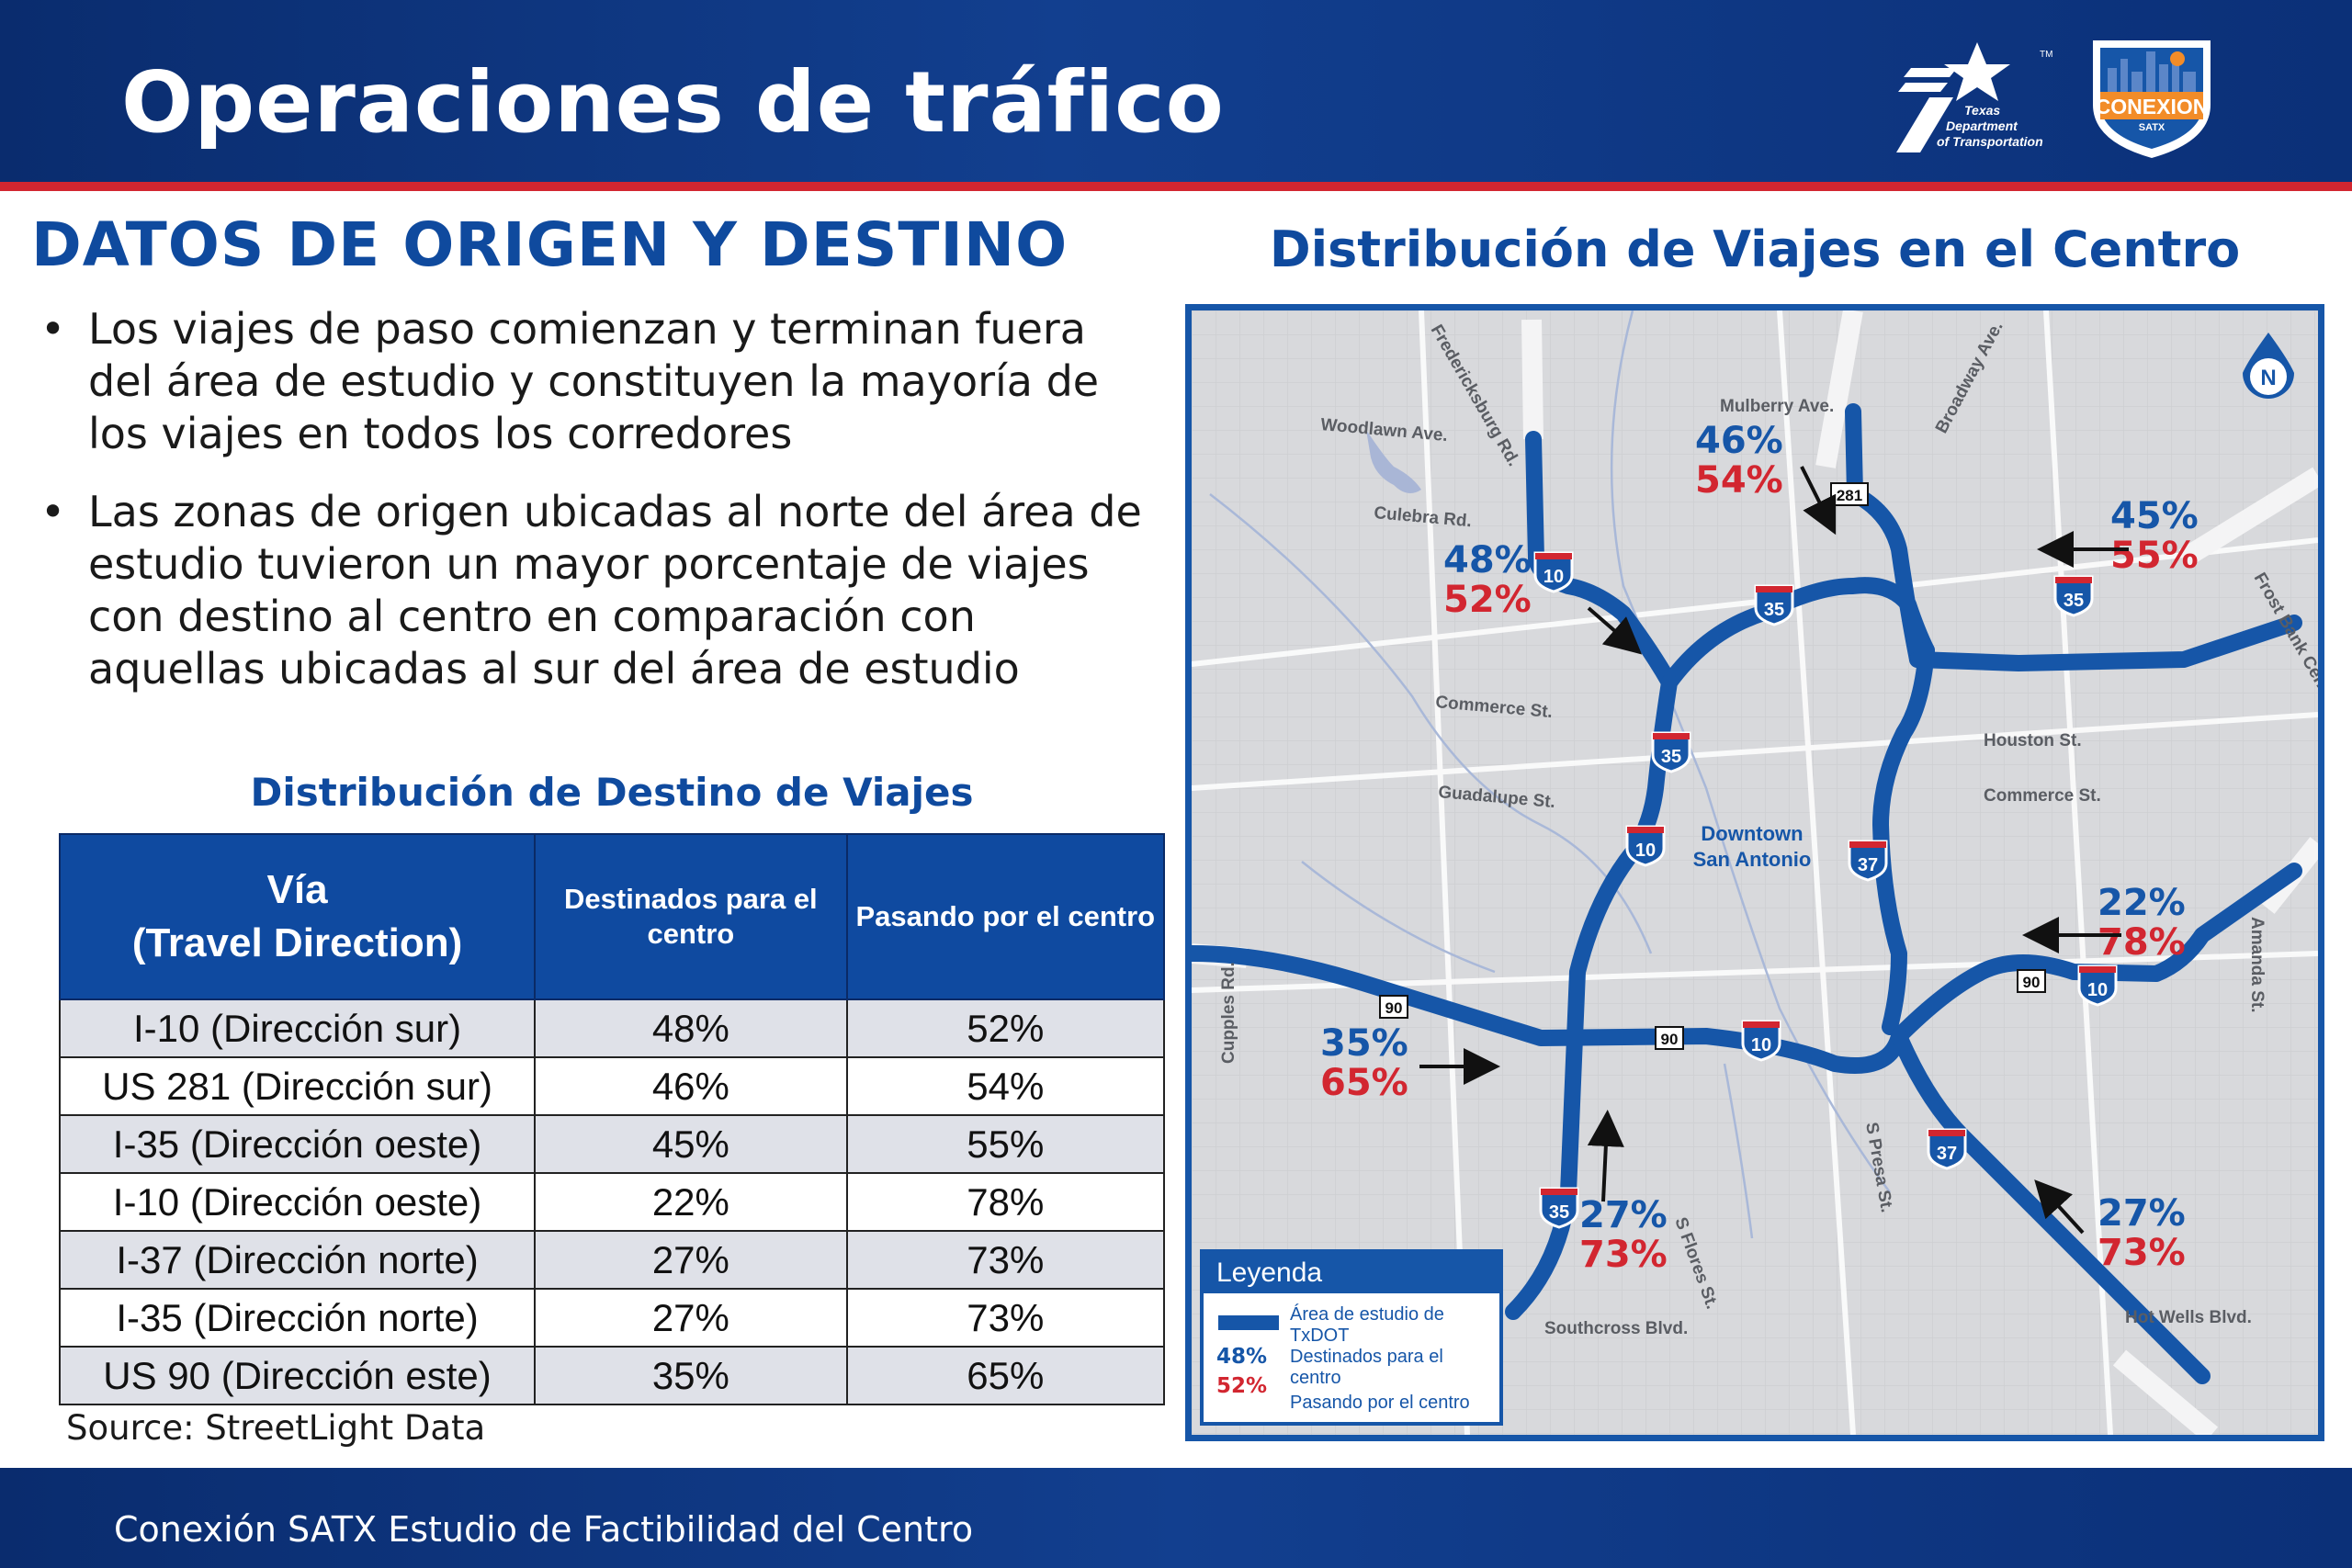  What do you see at coordinates (1364, 1083) in the screenshot?
I see `svg-text: 65%` at bounding box center [1364, 1083].